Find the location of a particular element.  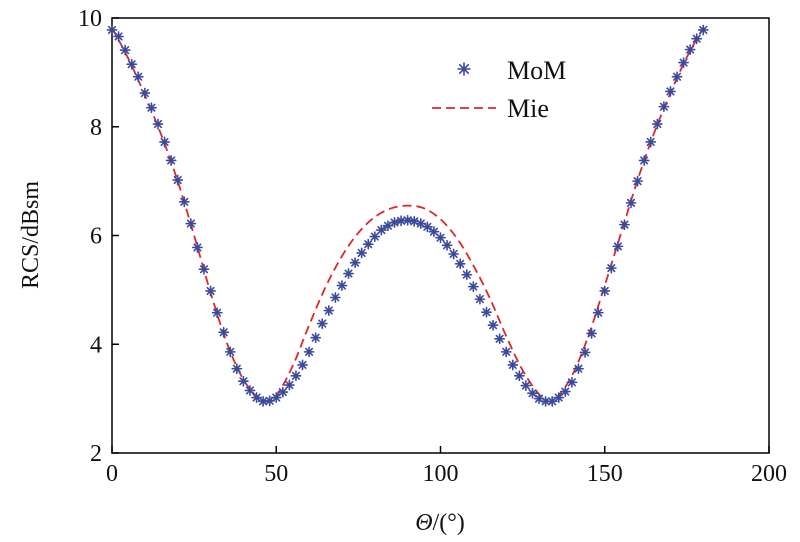

legend-asterisk is located at coordinates (464, 69).